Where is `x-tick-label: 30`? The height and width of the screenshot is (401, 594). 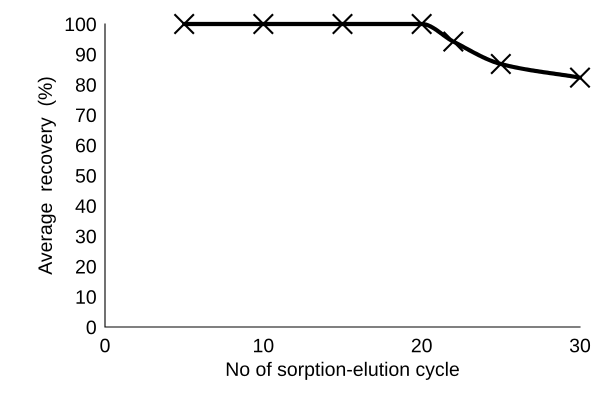
x-tick-label: 30 is located at coordinates (580, 345).